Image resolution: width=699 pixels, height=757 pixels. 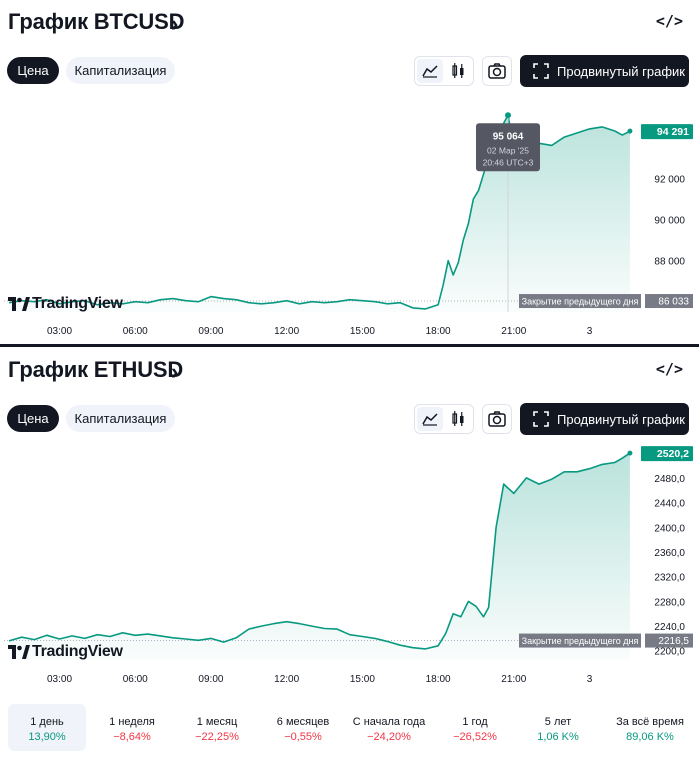 I want to click on prev-close-value: 86 033, so click(x=673, y=302).